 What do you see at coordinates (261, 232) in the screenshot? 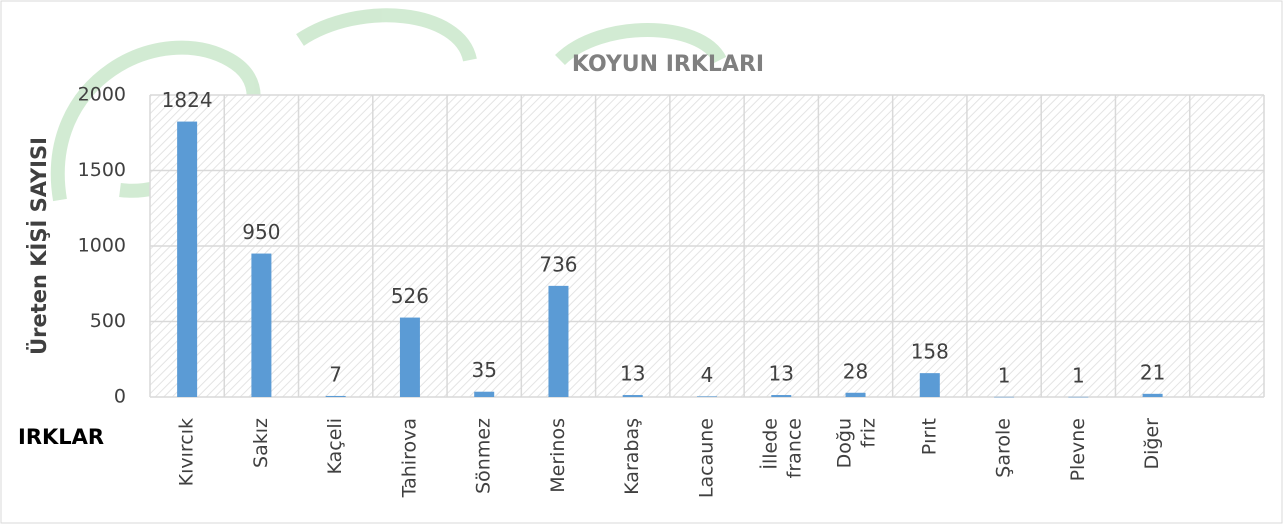
I see `data-label: 950` at bounding box center [261, 232].